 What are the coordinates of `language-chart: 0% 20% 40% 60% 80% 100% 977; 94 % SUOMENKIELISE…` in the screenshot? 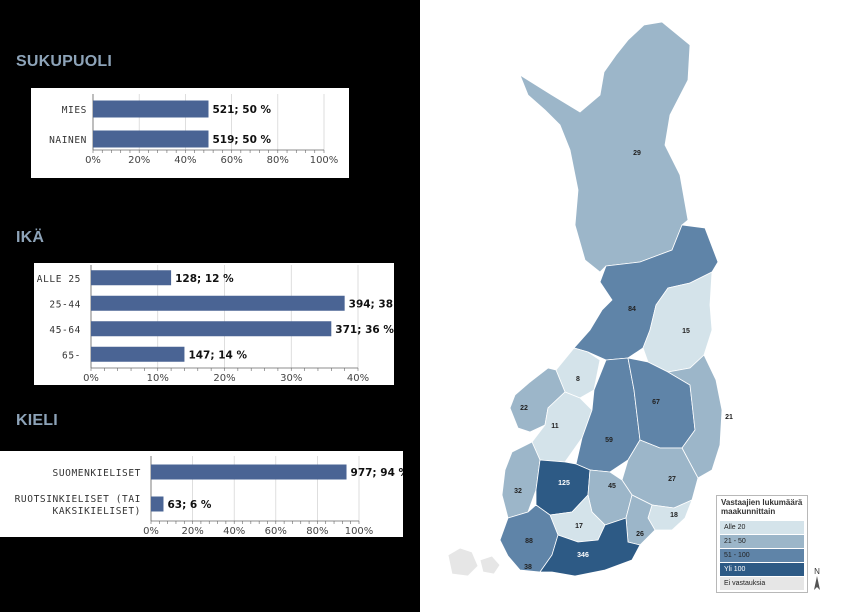 It's located at (201, 494).